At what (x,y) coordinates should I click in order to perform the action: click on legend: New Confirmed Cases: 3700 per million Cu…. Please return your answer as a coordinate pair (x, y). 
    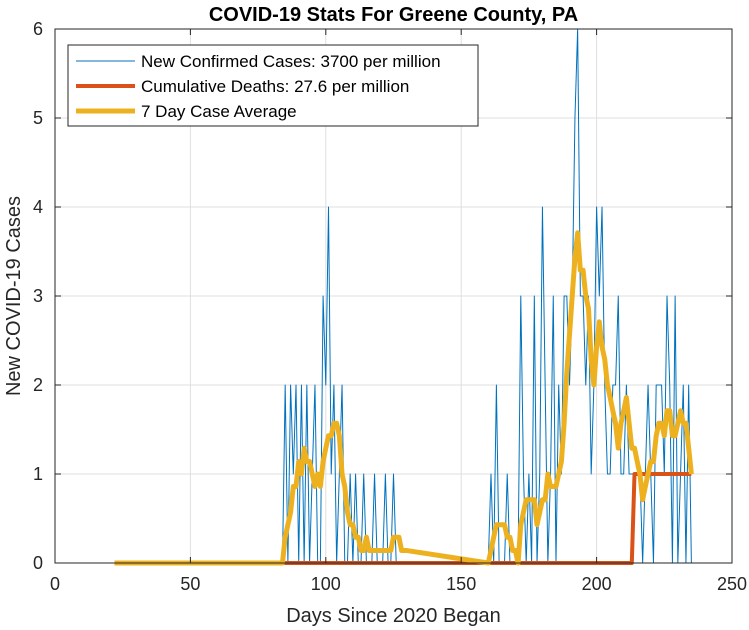
    Looking at the image, I should click on (273, 85).